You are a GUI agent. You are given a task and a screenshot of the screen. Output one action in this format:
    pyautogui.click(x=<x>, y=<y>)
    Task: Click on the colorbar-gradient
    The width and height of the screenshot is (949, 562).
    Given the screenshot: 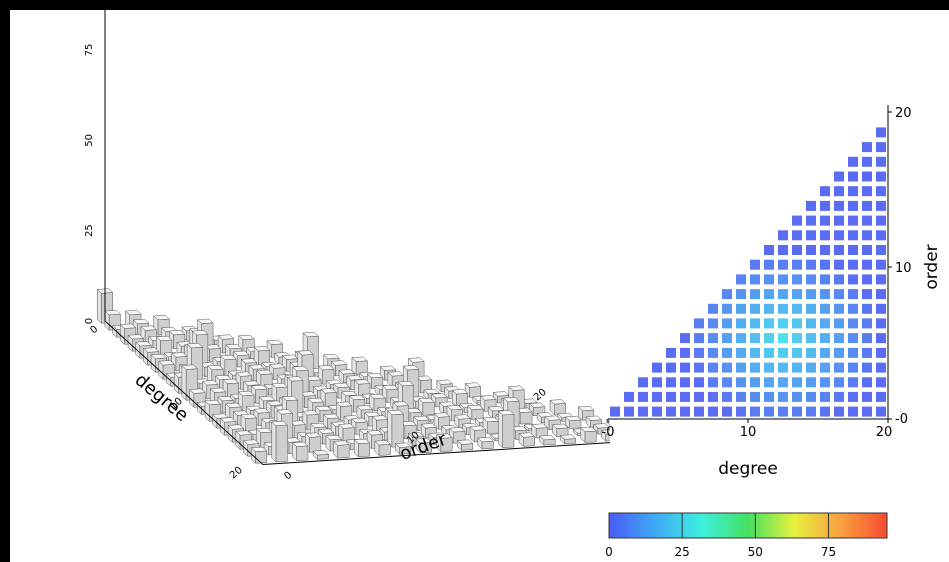 What is the action you would take?
    pyautogui.click(x=748, y=525)
    